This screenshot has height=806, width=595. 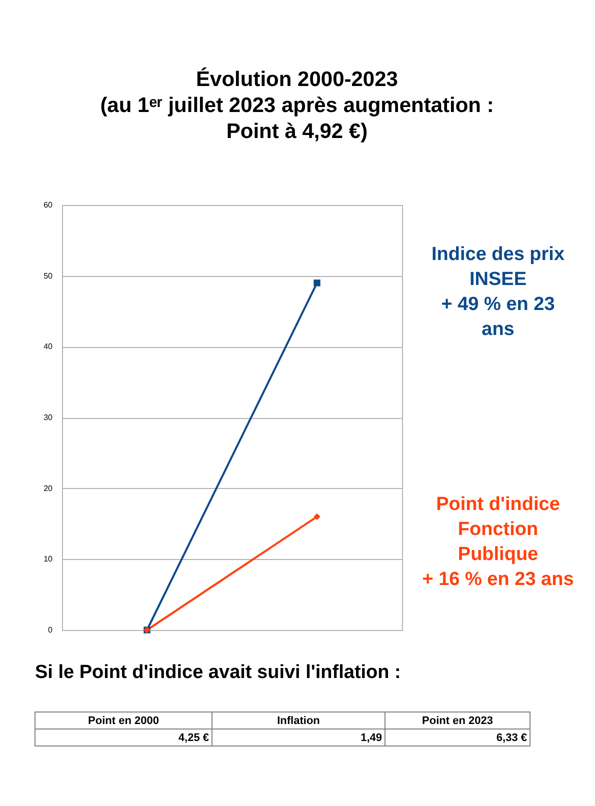 I want to click on text: Inflation, so click(x=298, y=721).